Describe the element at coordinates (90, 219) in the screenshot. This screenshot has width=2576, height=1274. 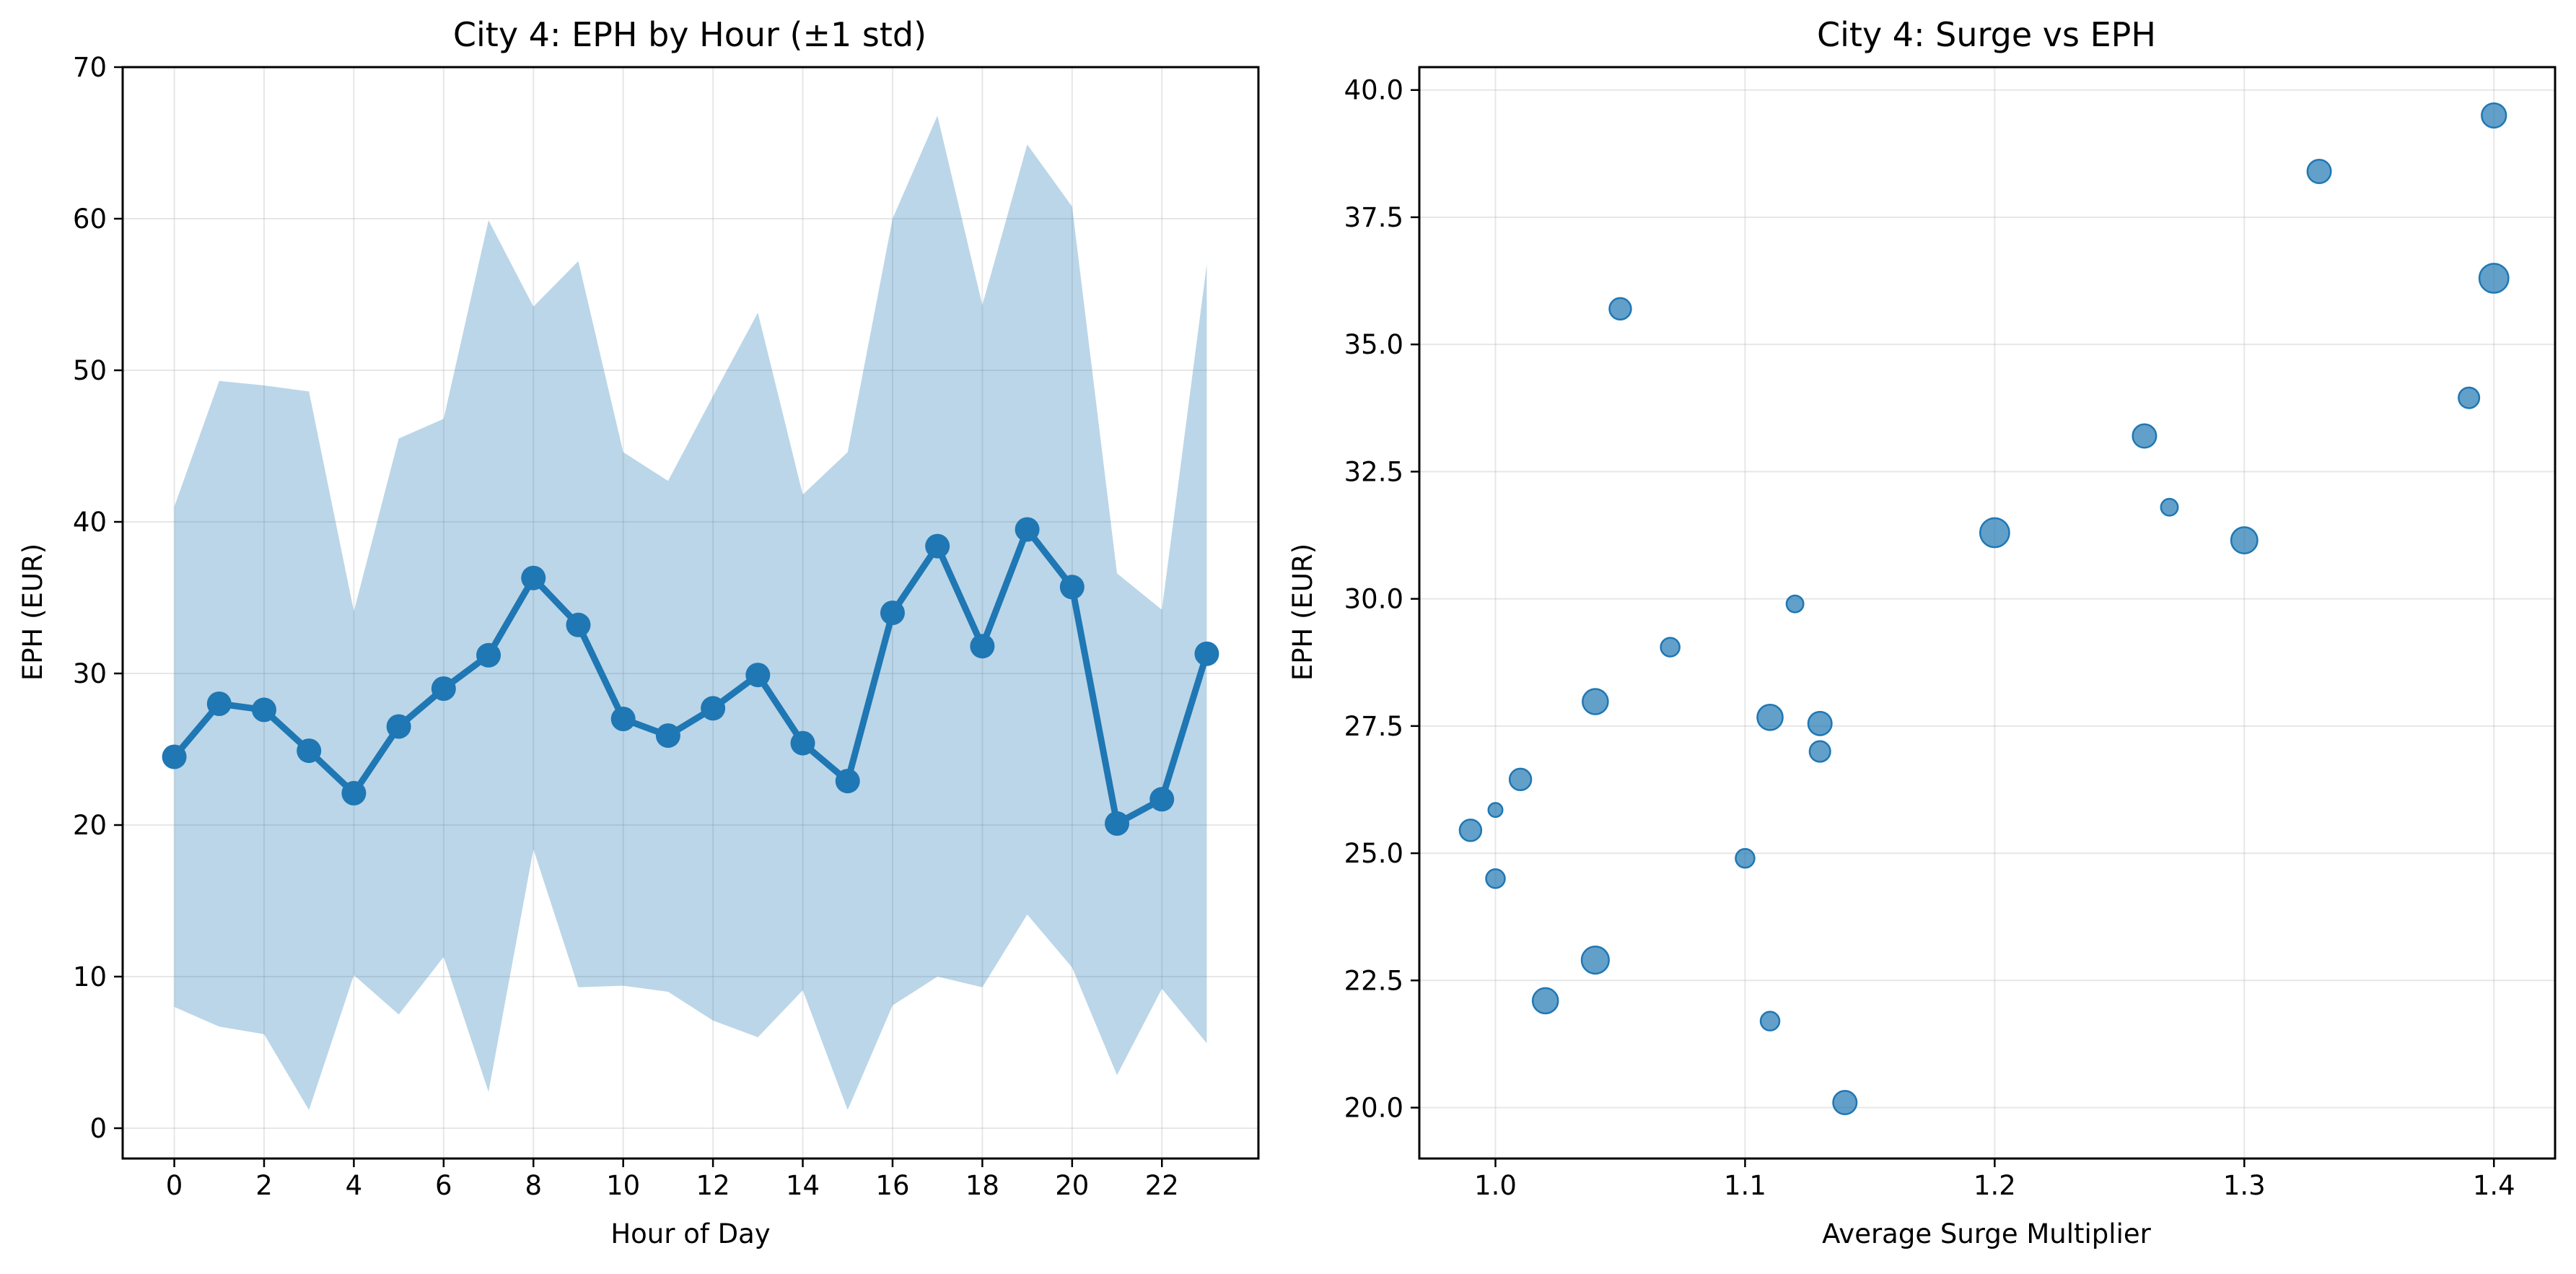
I see `eph-by-hour-y-tick-label: 60` at that location.